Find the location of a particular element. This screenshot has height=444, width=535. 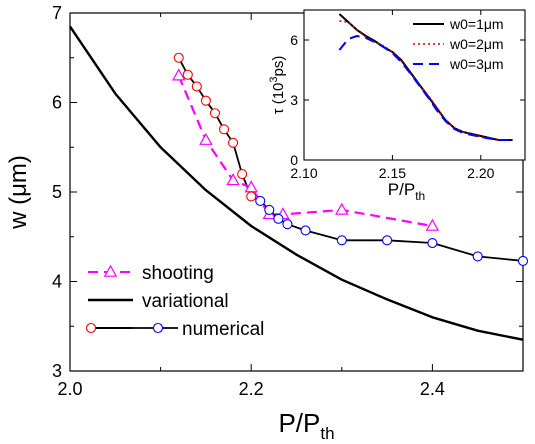

inset-x-tick-label: 2.15 is located at coordinates (392, 173).